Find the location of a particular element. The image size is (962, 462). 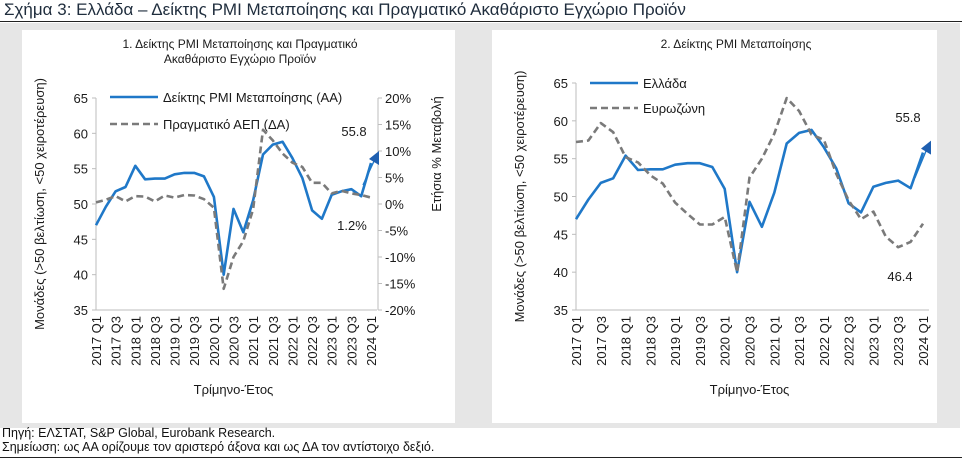

bottom-divider is located at coordinates (481, 457).